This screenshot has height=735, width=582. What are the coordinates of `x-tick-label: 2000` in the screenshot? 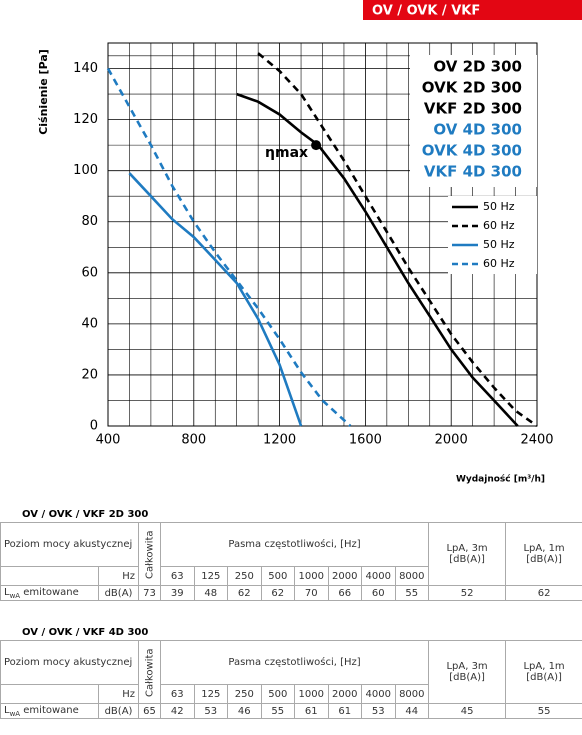 It's located at (451, 440).